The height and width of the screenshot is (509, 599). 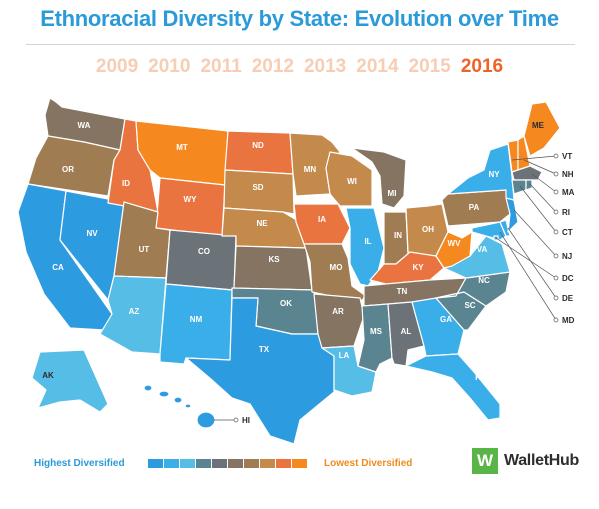 What do you see at coordinates (527, 173) in the screenshot?
I see `state-ma` at bounding box center [527, 173].